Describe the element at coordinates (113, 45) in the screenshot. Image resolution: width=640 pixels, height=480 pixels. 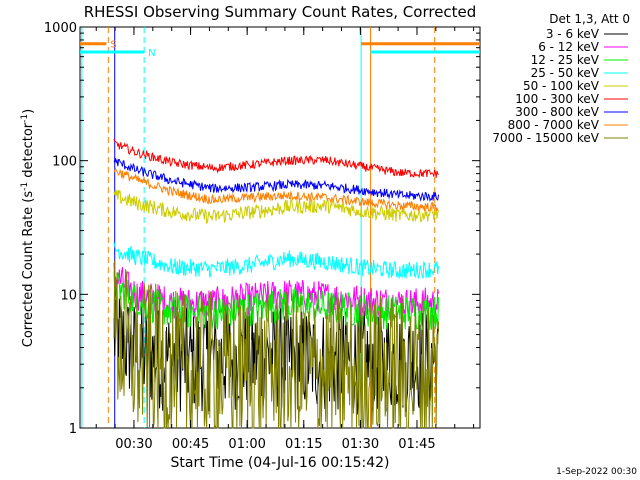
I see `flag-label: S` at that location.